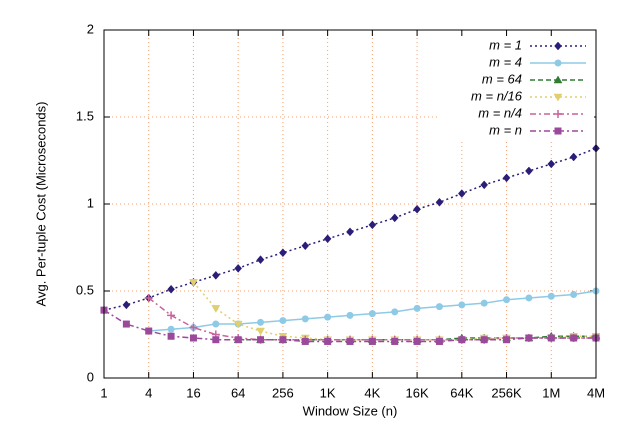 The width and height of the screenshot is (632, 435). Describe the element at coordinates (90, 28) in the screenshot. I see `y-tick-label: 2` at that location.